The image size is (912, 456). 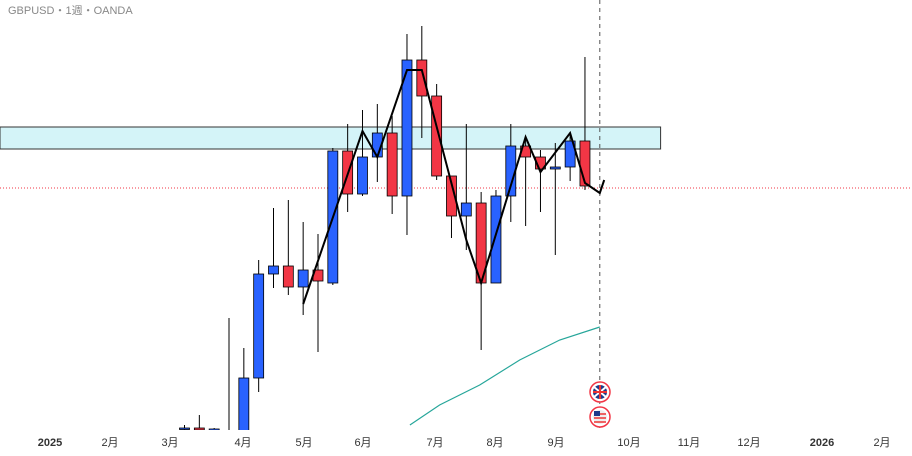 I want to click on x-tick-label: 4月, so click(x=242, y=443).